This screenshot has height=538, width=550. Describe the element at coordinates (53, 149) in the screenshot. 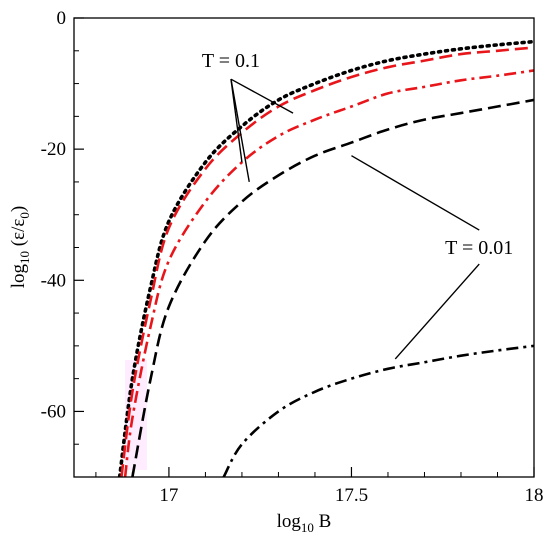

I see `y-tick-label: -20` at that location.